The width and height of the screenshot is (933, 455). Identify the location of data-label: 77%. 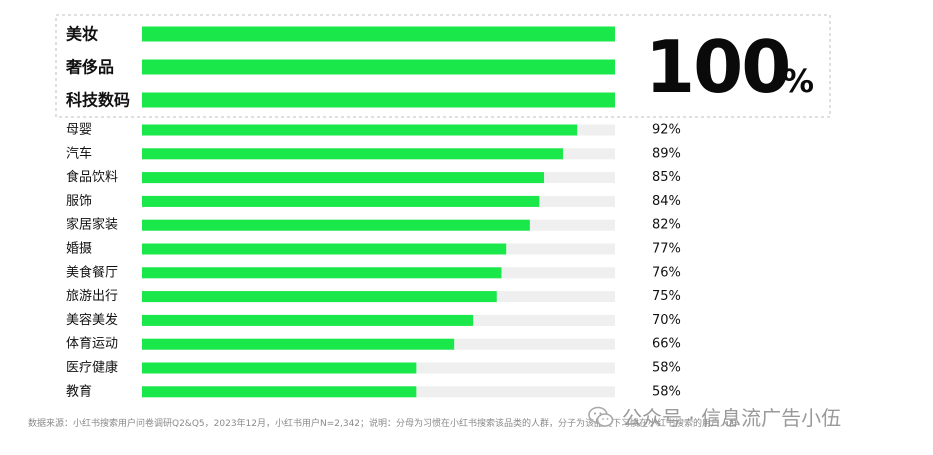
(666, 249).